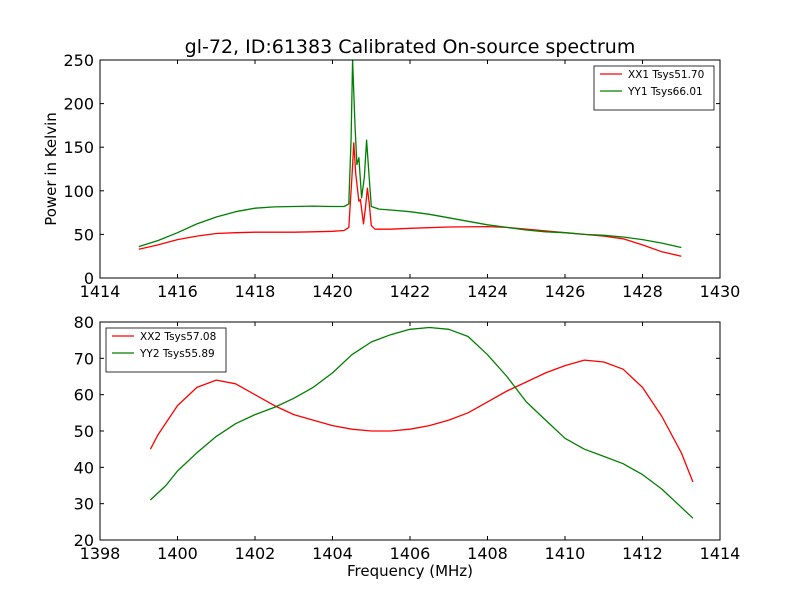 The image size is (800, 600). What do you see at coordinates (332, 291) in the screenshot?
I see `x-tick-label: 1420` at bounding box center [332, 291].